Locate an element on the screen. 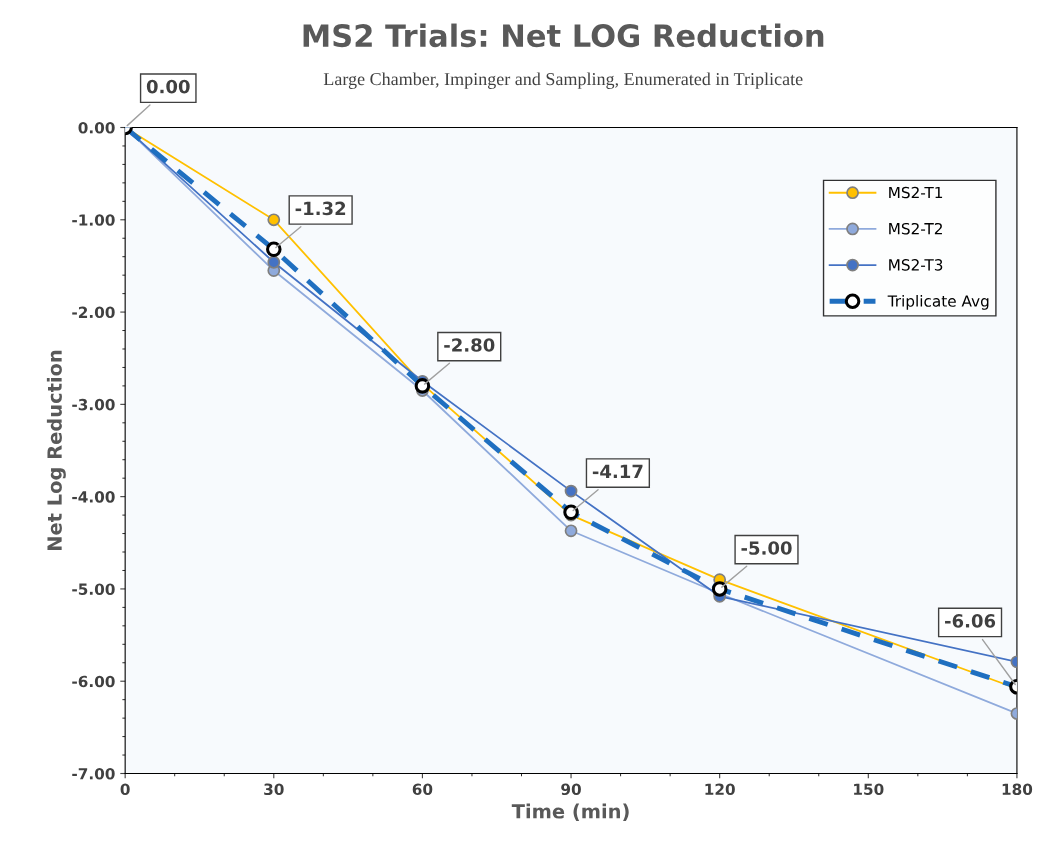  data-label: -5.00 is located at coordinates (766, 548).